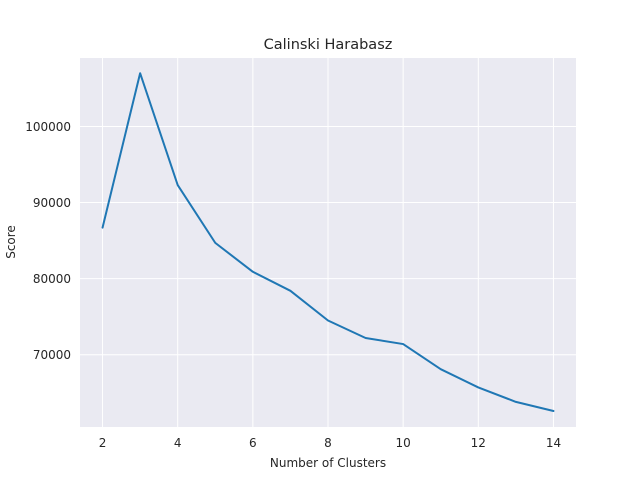  Describe the element at coordinates (11, 242) in the screenshot. I see `y-axis-label: Score` at that location.